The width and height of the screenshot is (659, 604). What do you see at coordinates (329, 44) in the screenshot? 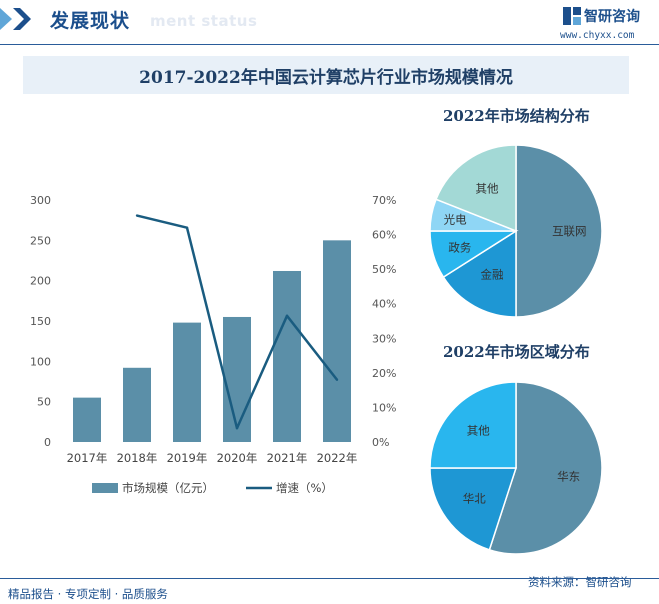
I see `header-divider` at bounding box center [329, 44].